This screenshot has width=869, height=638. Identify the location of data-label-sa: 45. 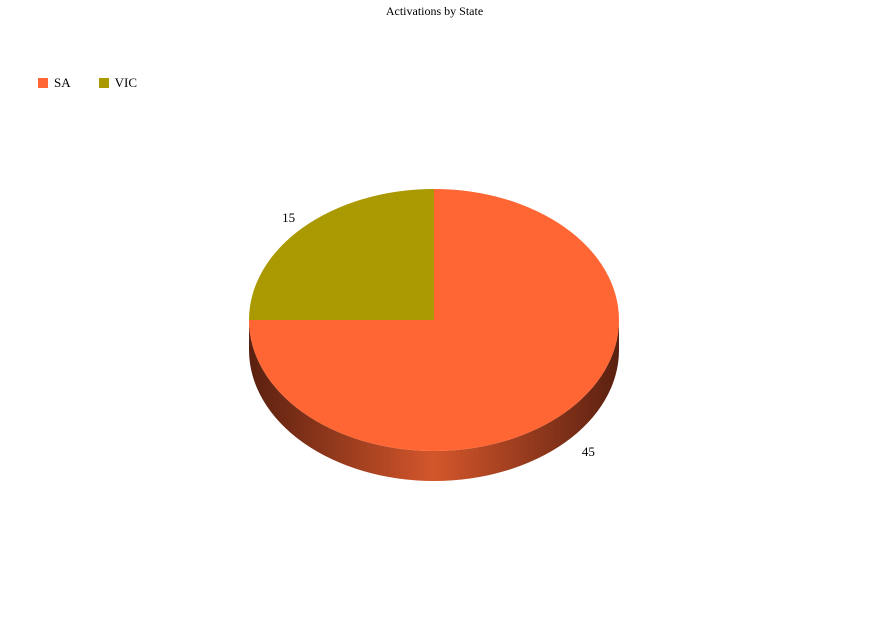
(588, 451).